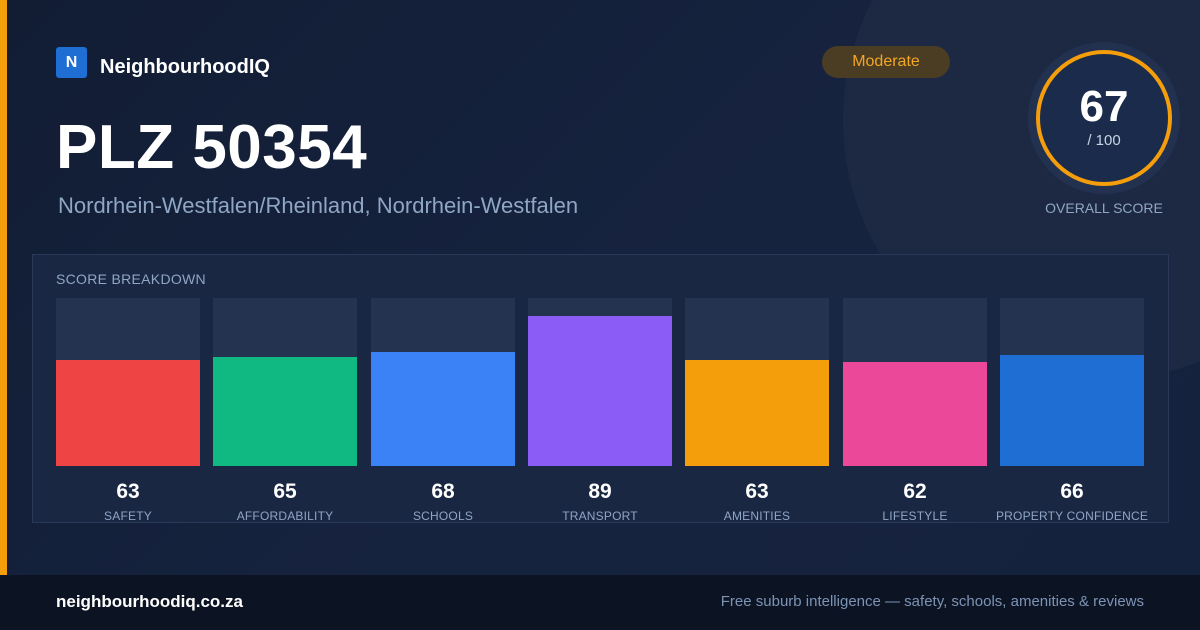 Image resolution: width=1200 pixels, height=630 pixels. Describe the element at coordinates (1104, 106) in the screenshot. I see `overall-score-value: 67` at that location.